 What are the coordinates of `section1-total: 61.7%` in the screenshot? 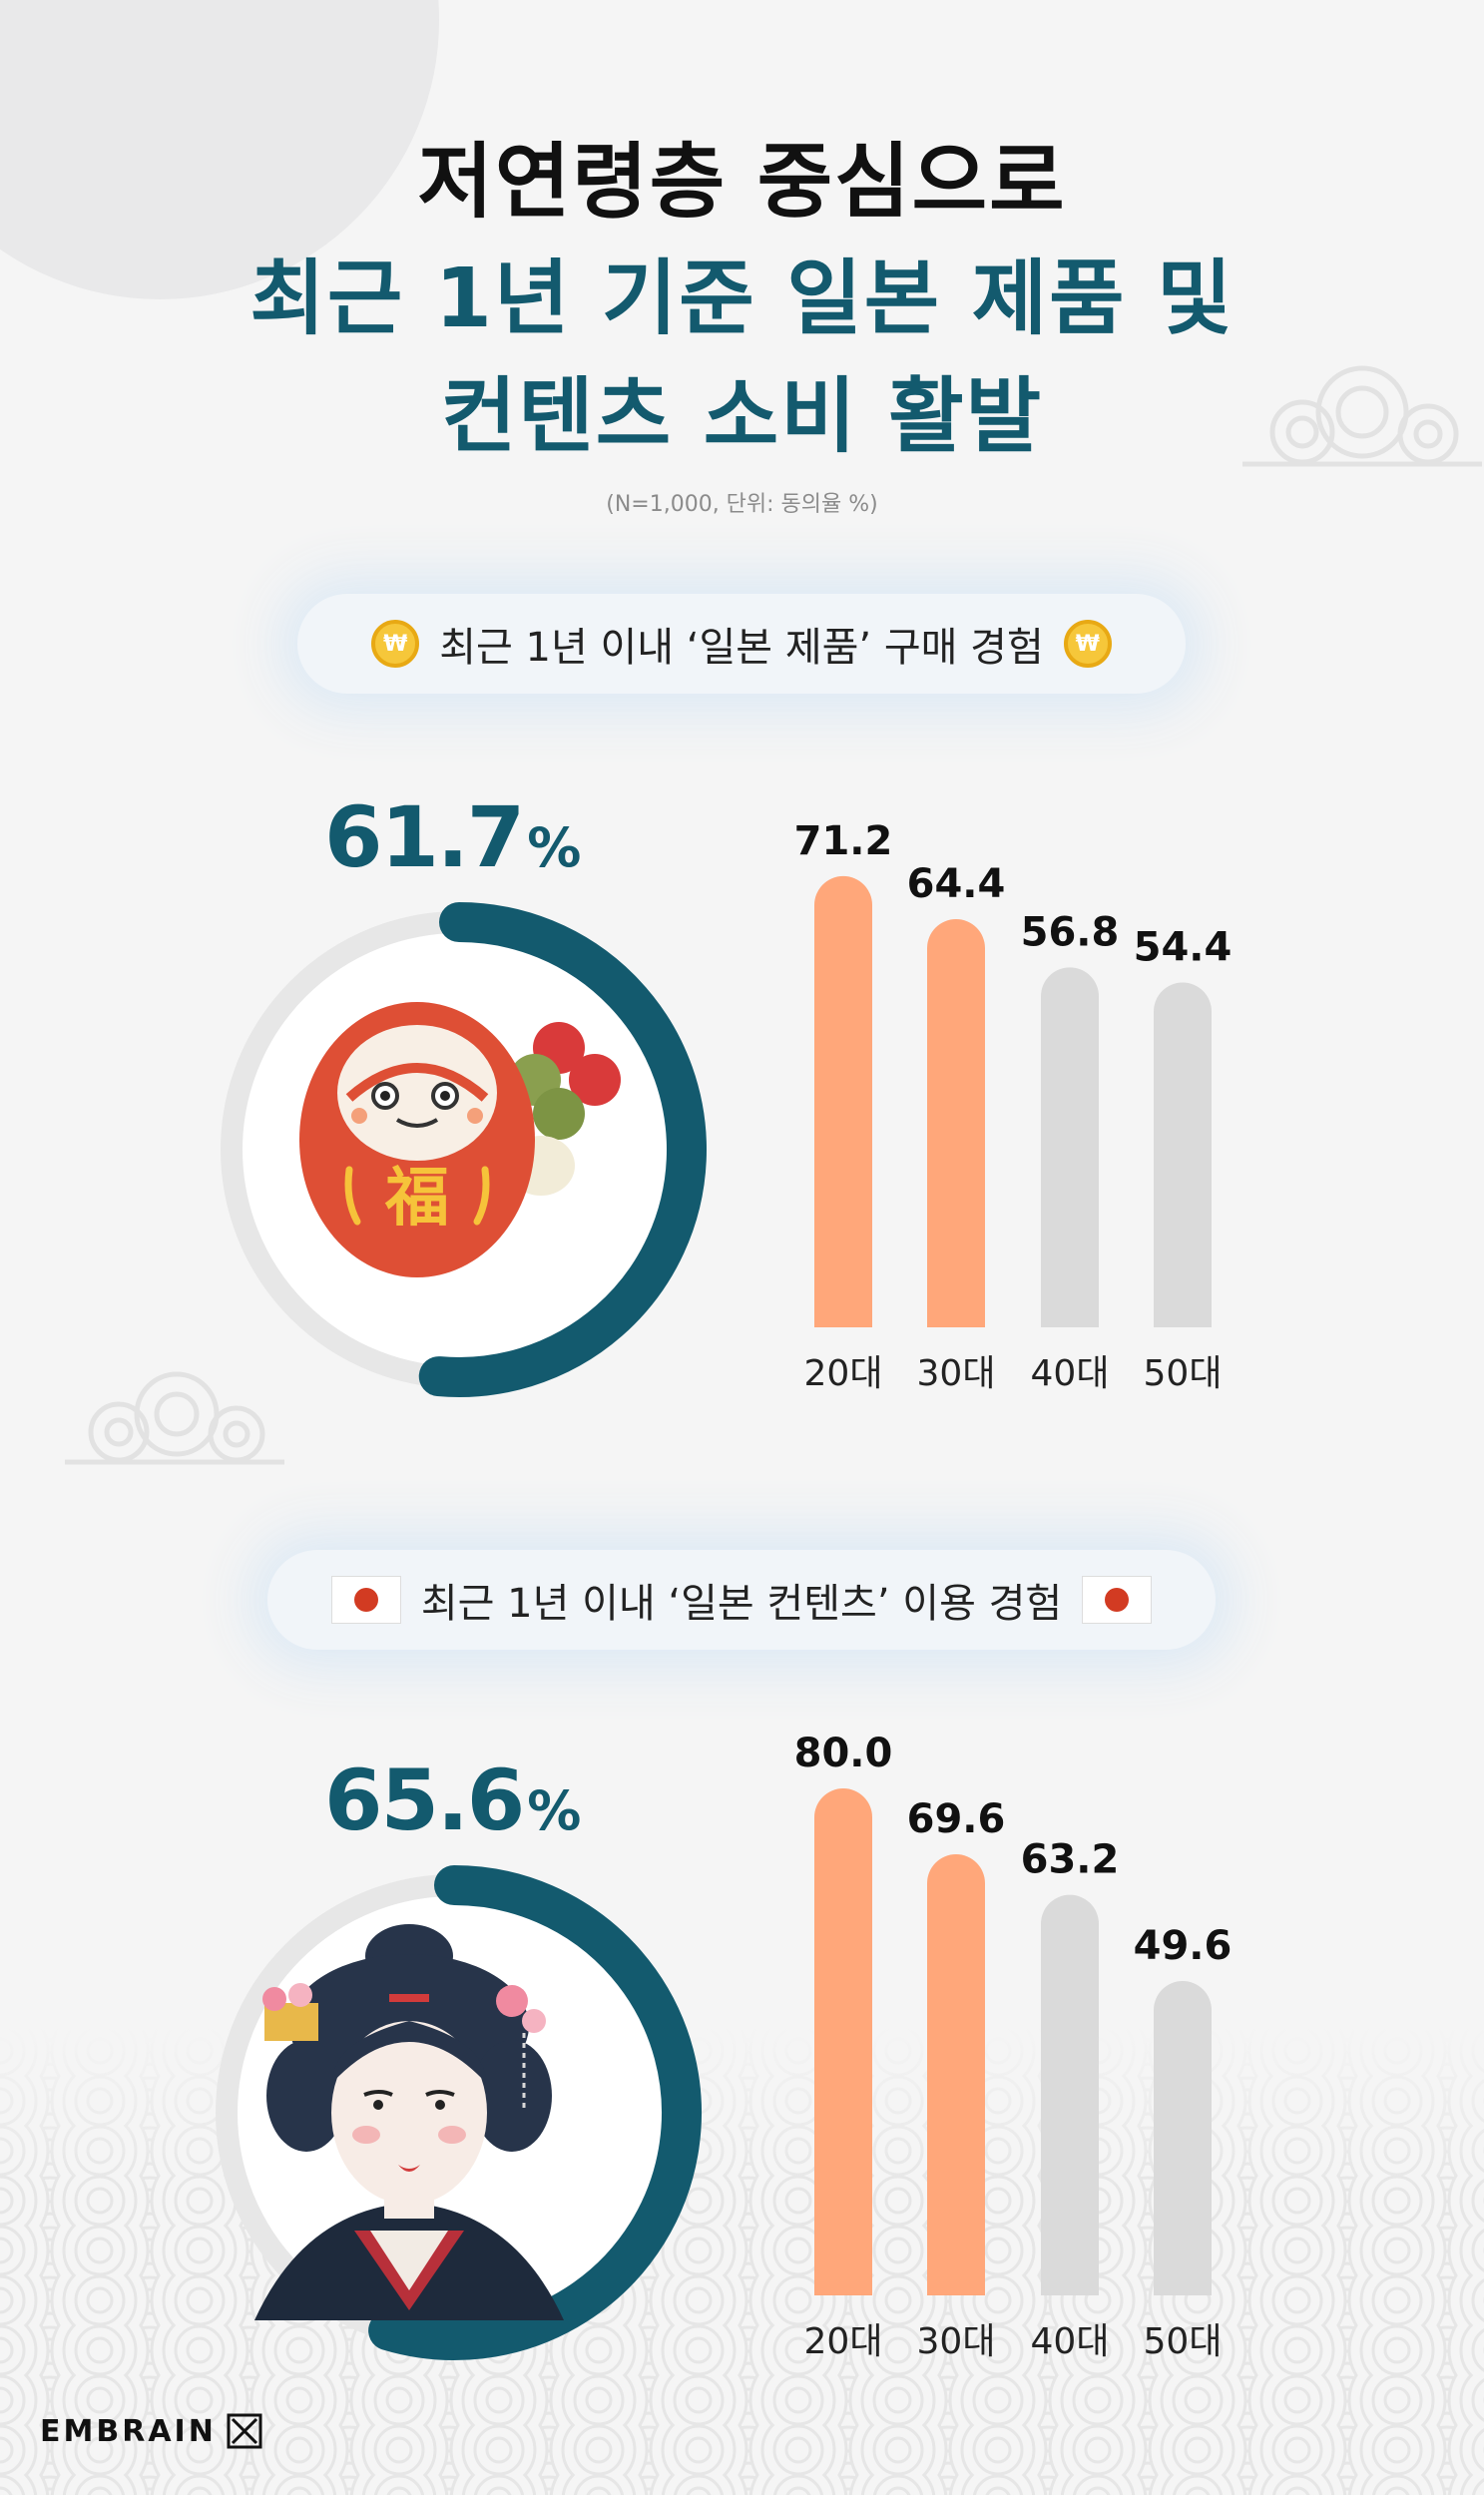 It's located at (452, 837).